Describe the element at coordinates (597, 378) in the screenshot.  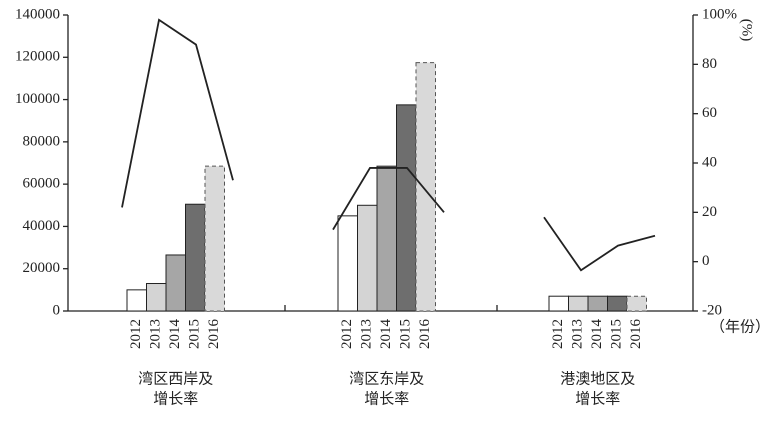
I see `group-label: 港澳地区及` at that location.